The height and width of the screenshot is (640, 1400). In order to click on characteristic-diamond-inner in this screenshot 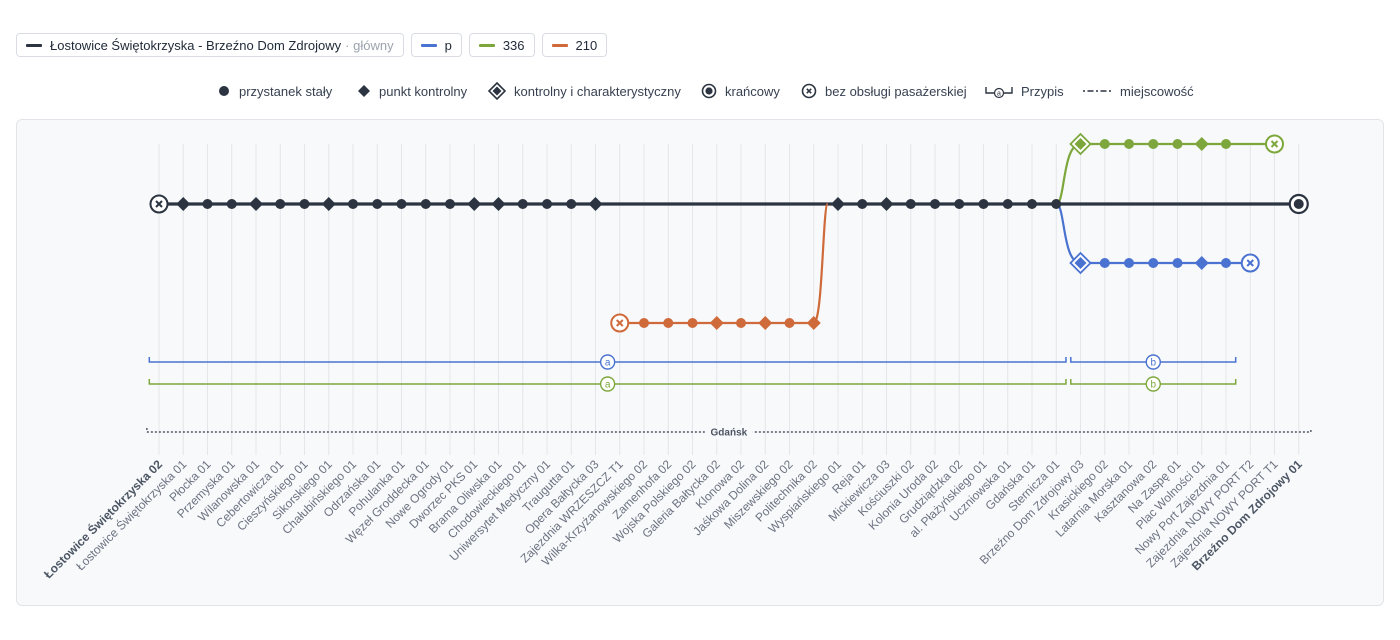, I will do `click(1080, 144)`.